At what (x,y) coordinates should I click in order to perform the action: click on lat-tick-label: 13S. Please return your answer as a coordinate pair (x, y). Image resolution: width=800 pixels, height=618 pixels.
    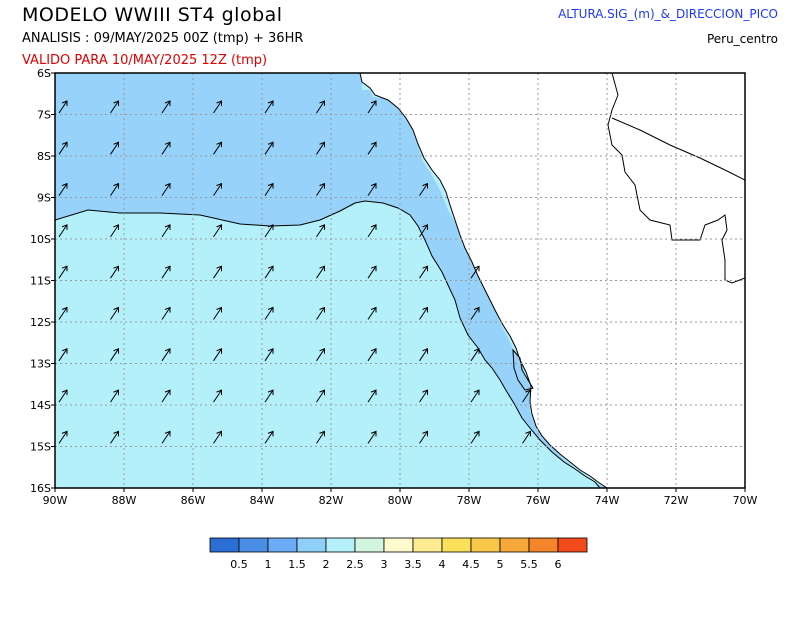
    Looking at the image, I should click on (40, 364).